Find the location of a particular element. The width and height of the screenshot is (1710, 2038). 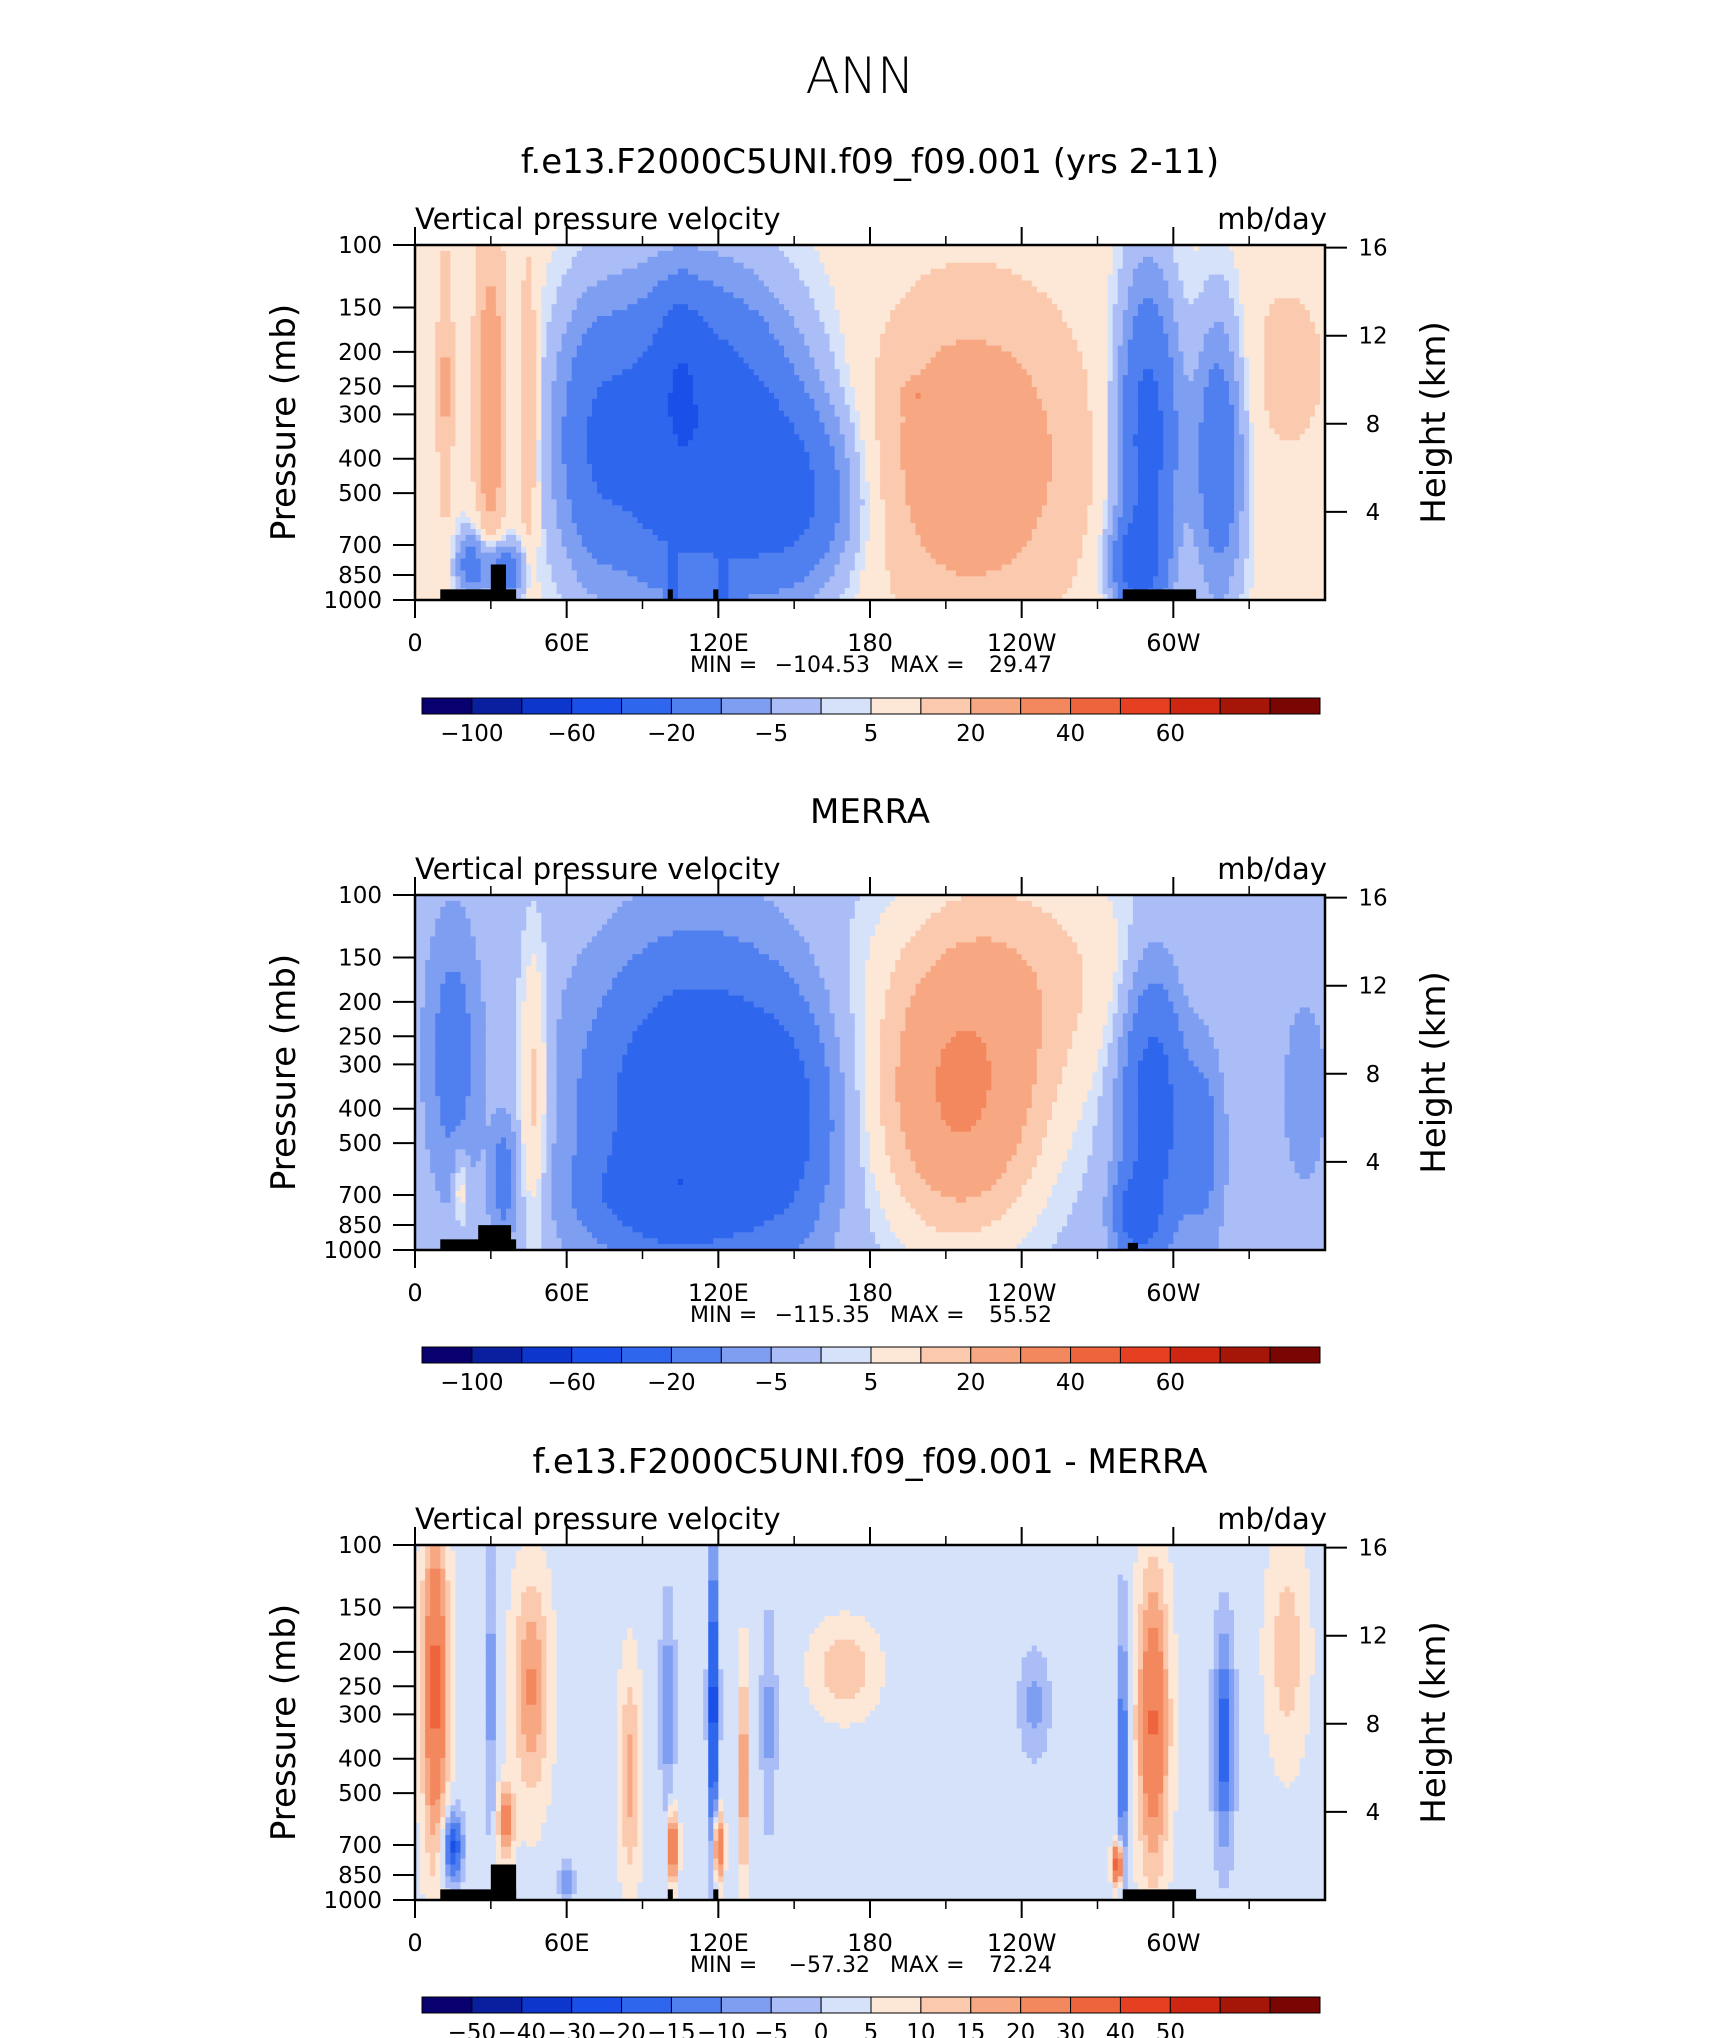

y-tick-label: 850 is located at coordinates (360, 576).